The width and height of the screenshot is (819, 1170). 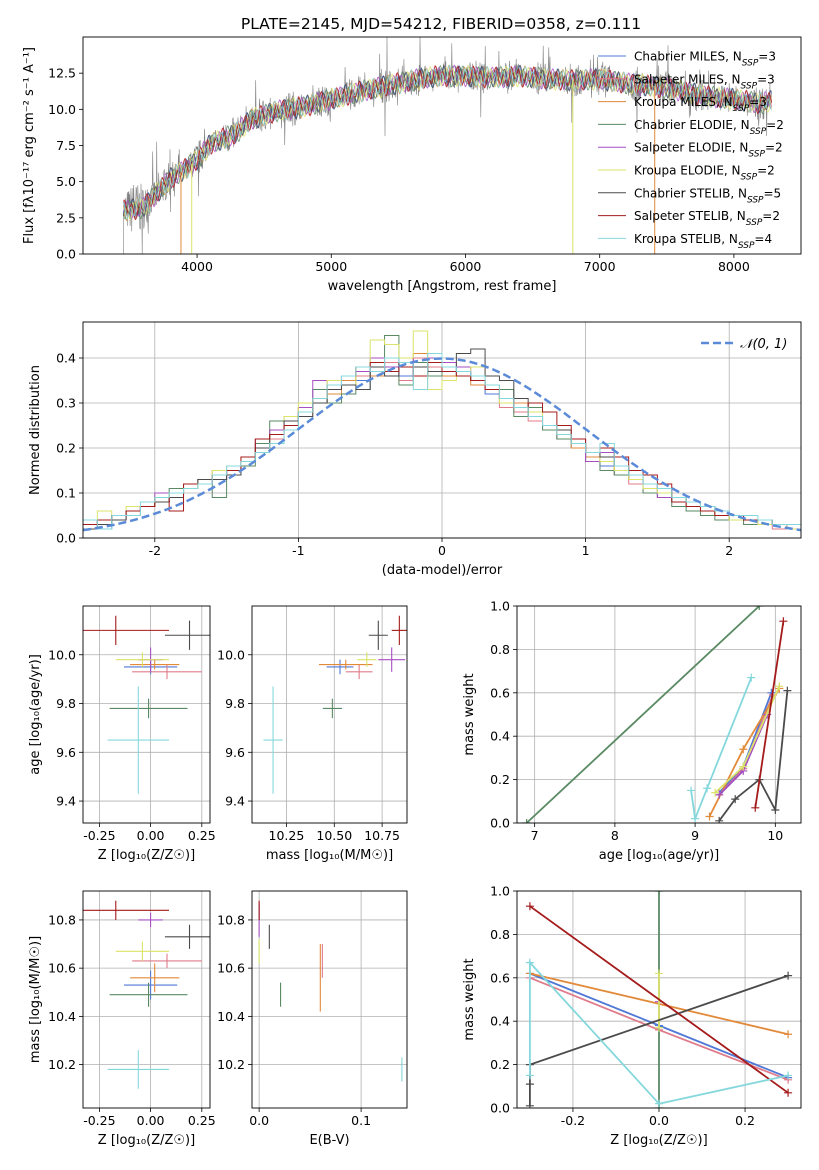 What do you see at coordinates (334, 835) in the screenshot?
I see `x-tick-label: 10.50` at bounding box center [334, 835].